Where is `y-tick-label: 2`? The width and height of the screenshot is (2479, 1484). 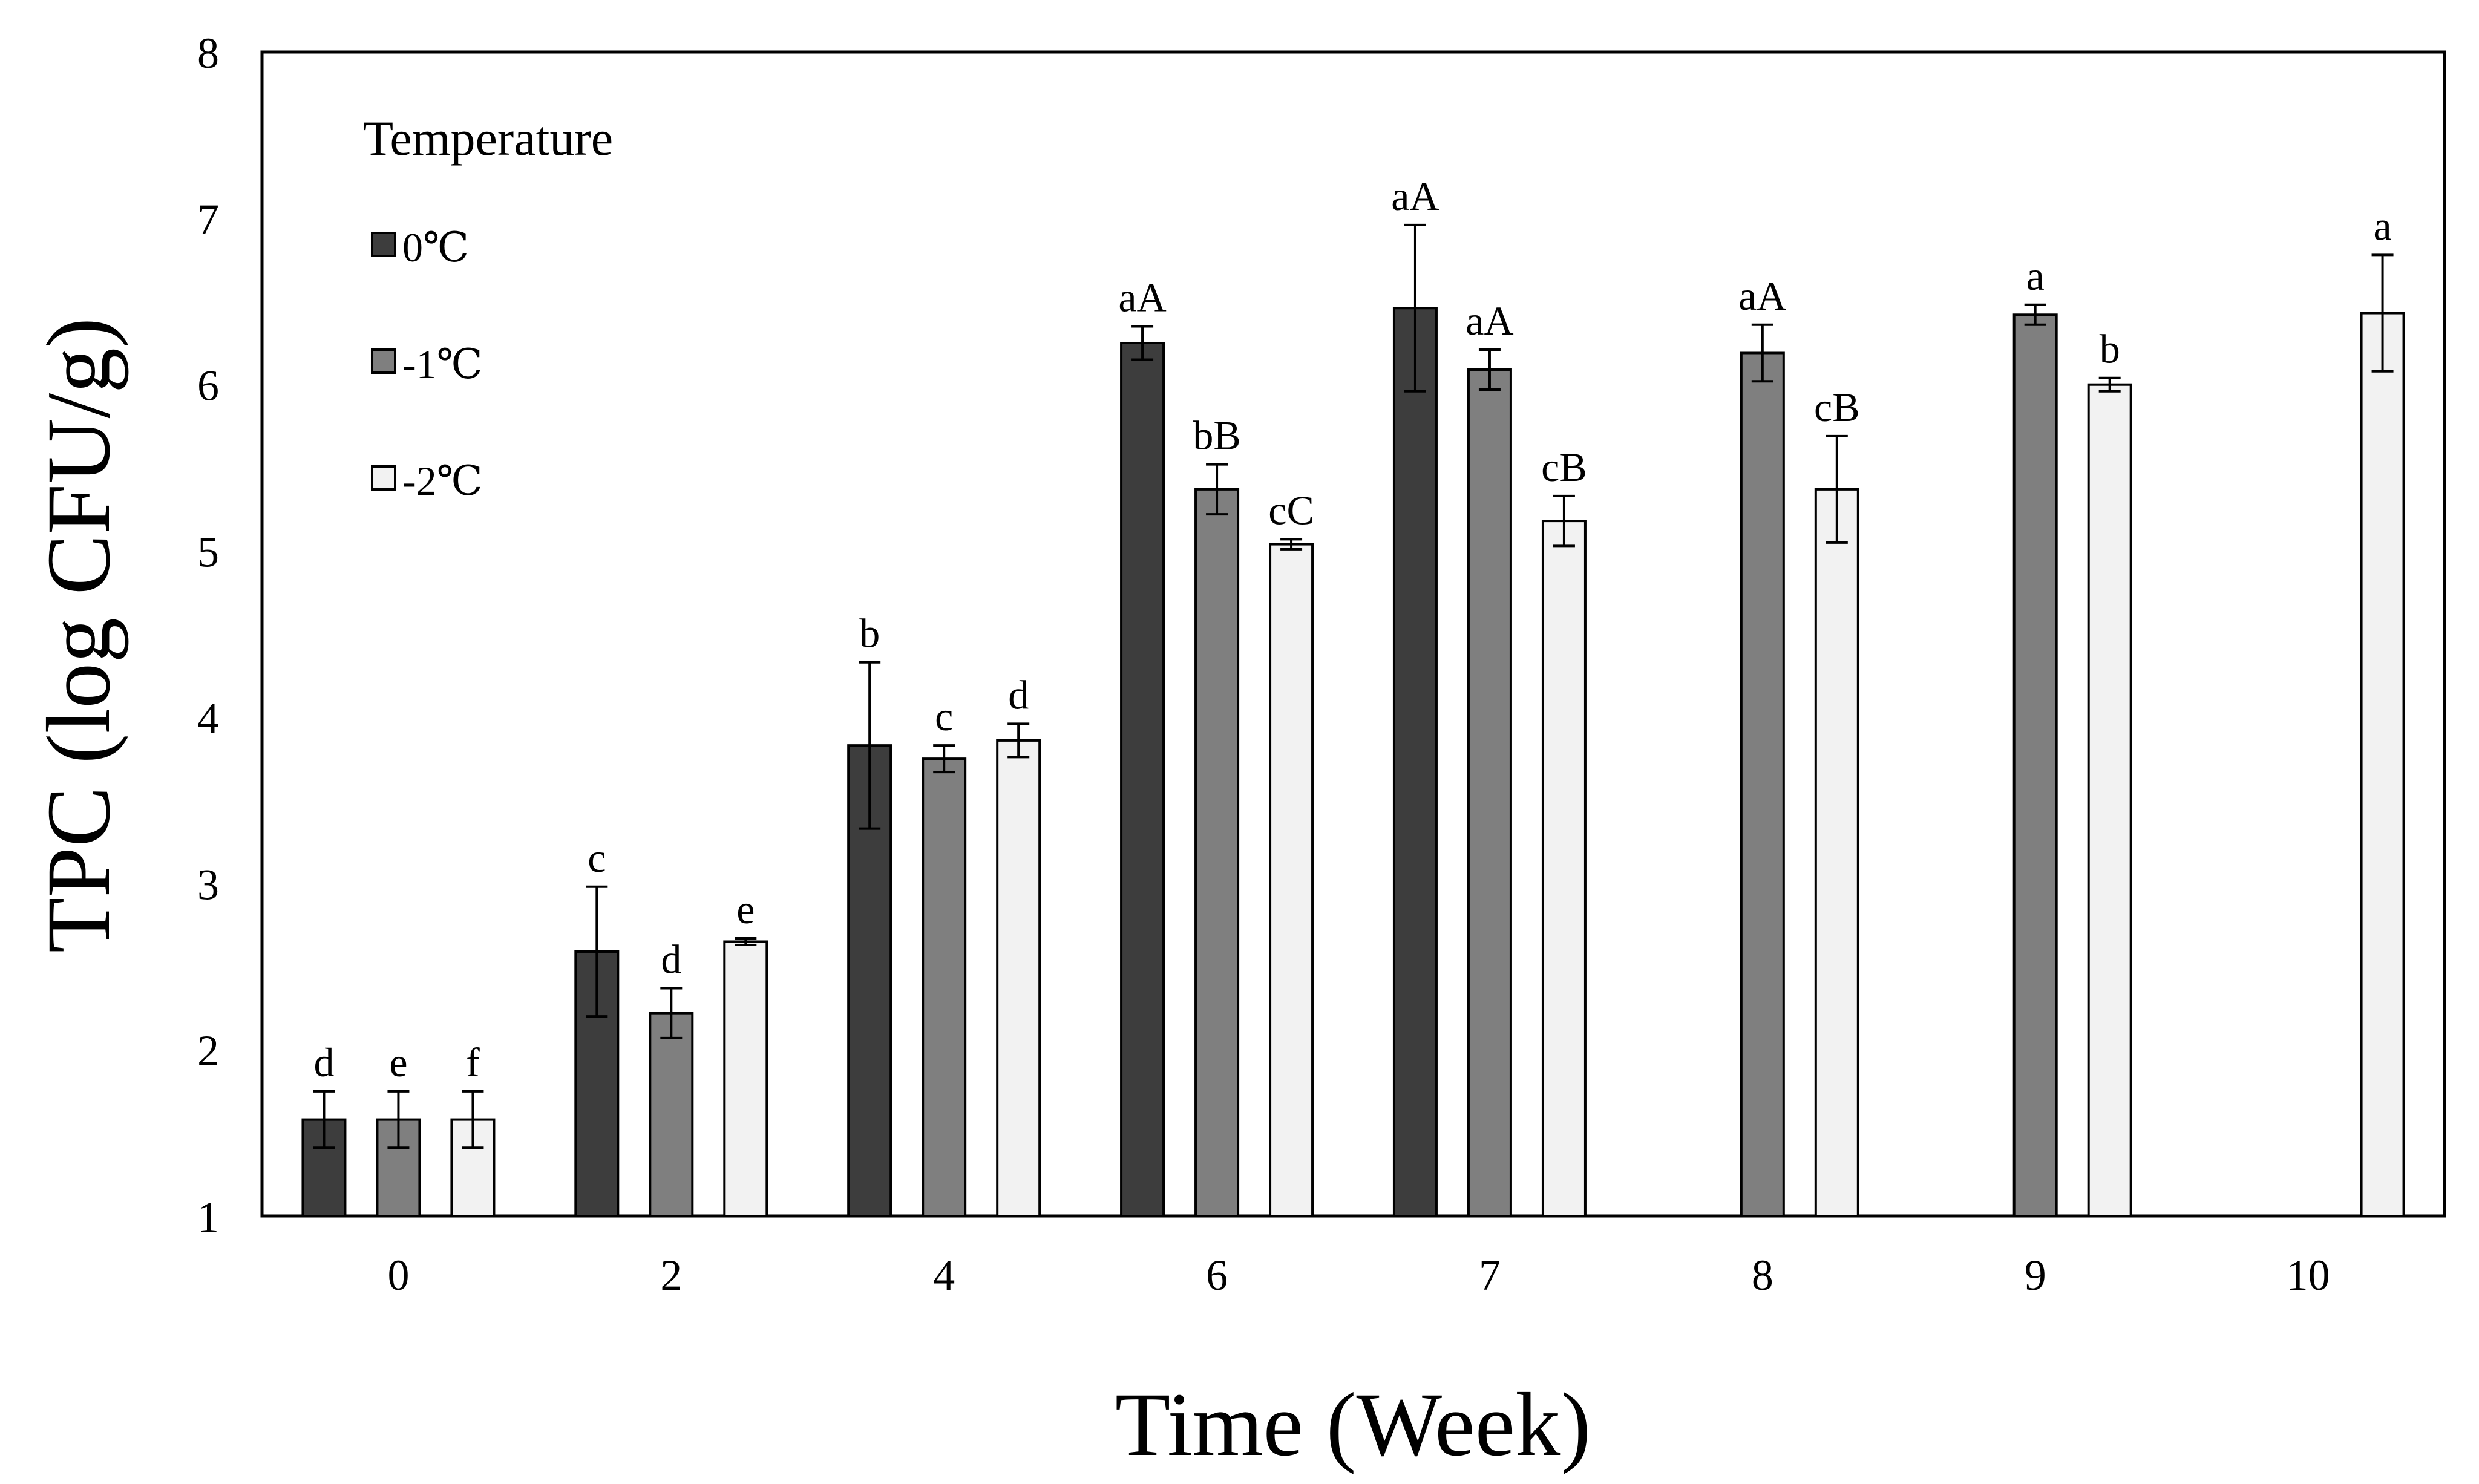
y-tick-label: 2 is located at coordinates (208, 1051).